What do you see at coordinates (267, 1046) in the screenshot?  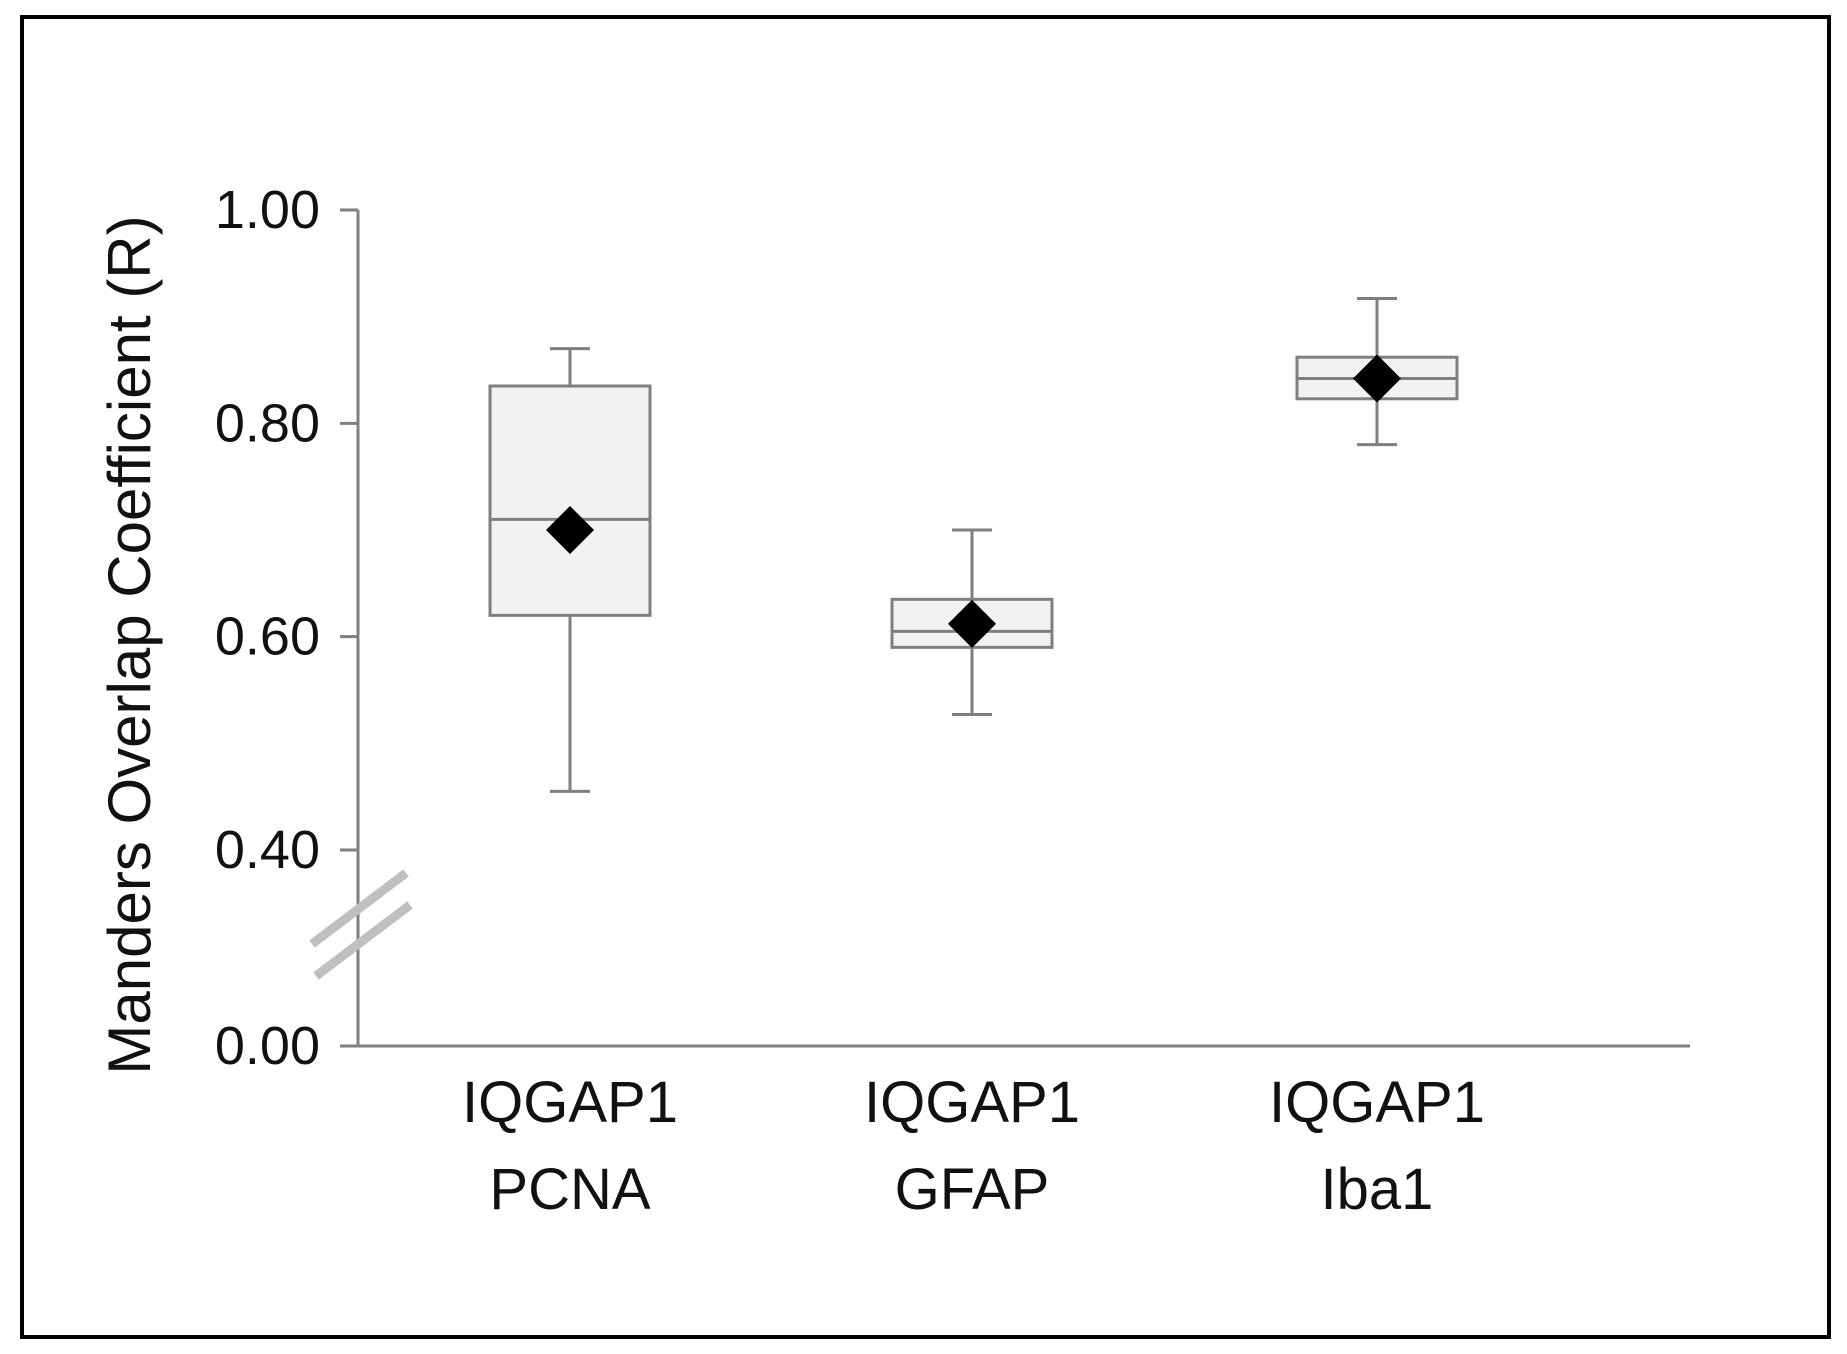 I see `y-tick-label-0: 0.00` at bounding box center [267, 1046].